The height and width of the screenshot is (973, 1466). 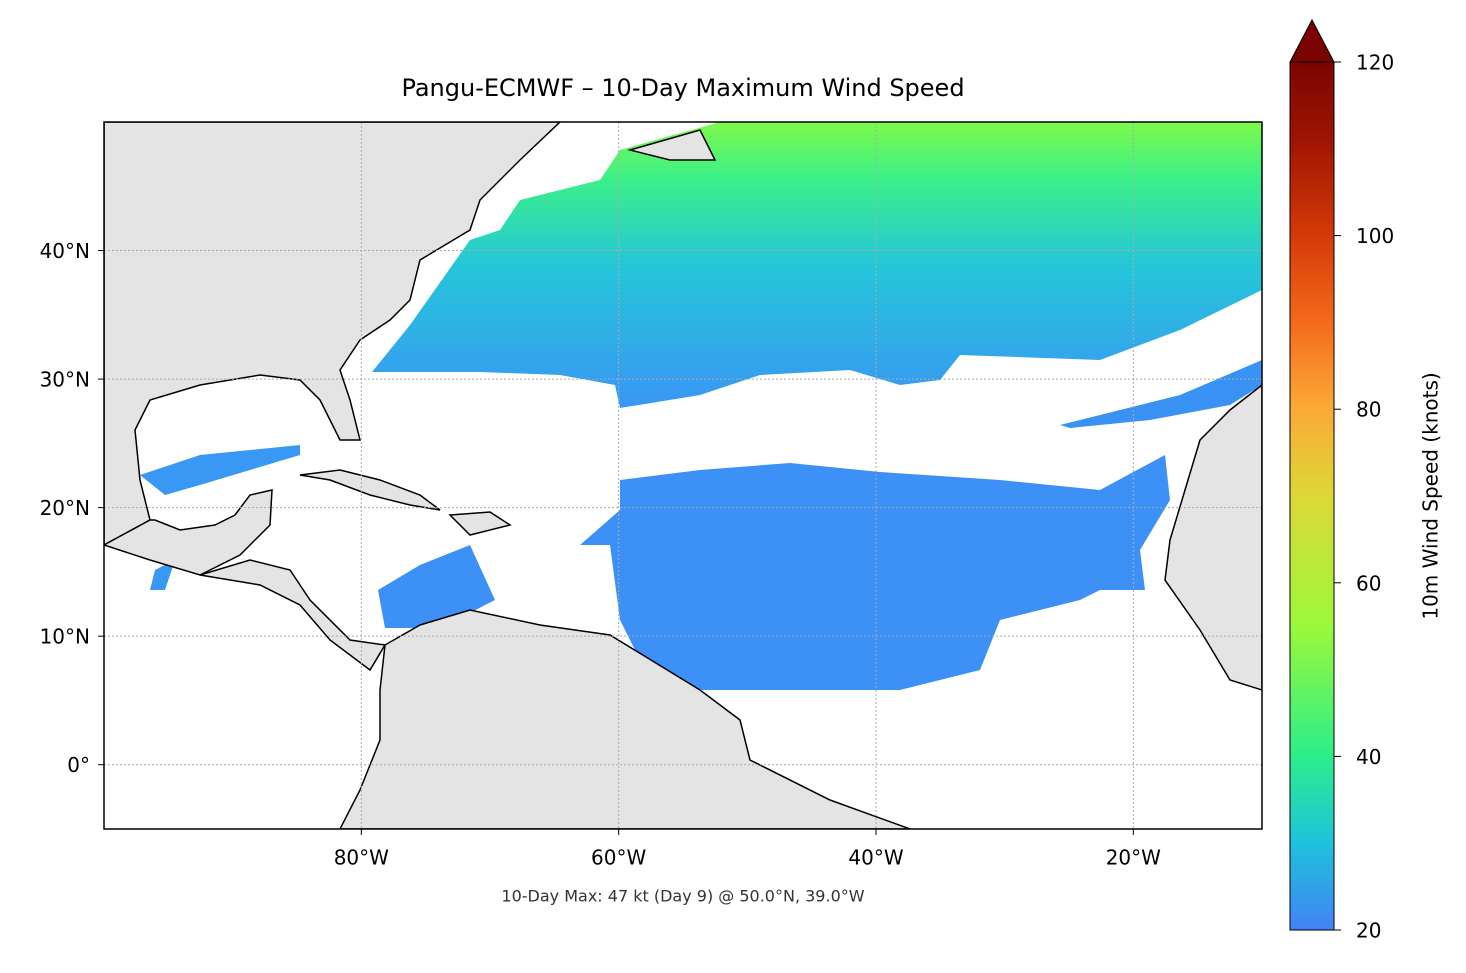 I want to click on colorbar-tick-label: 60, so click(x=1368, y=583).